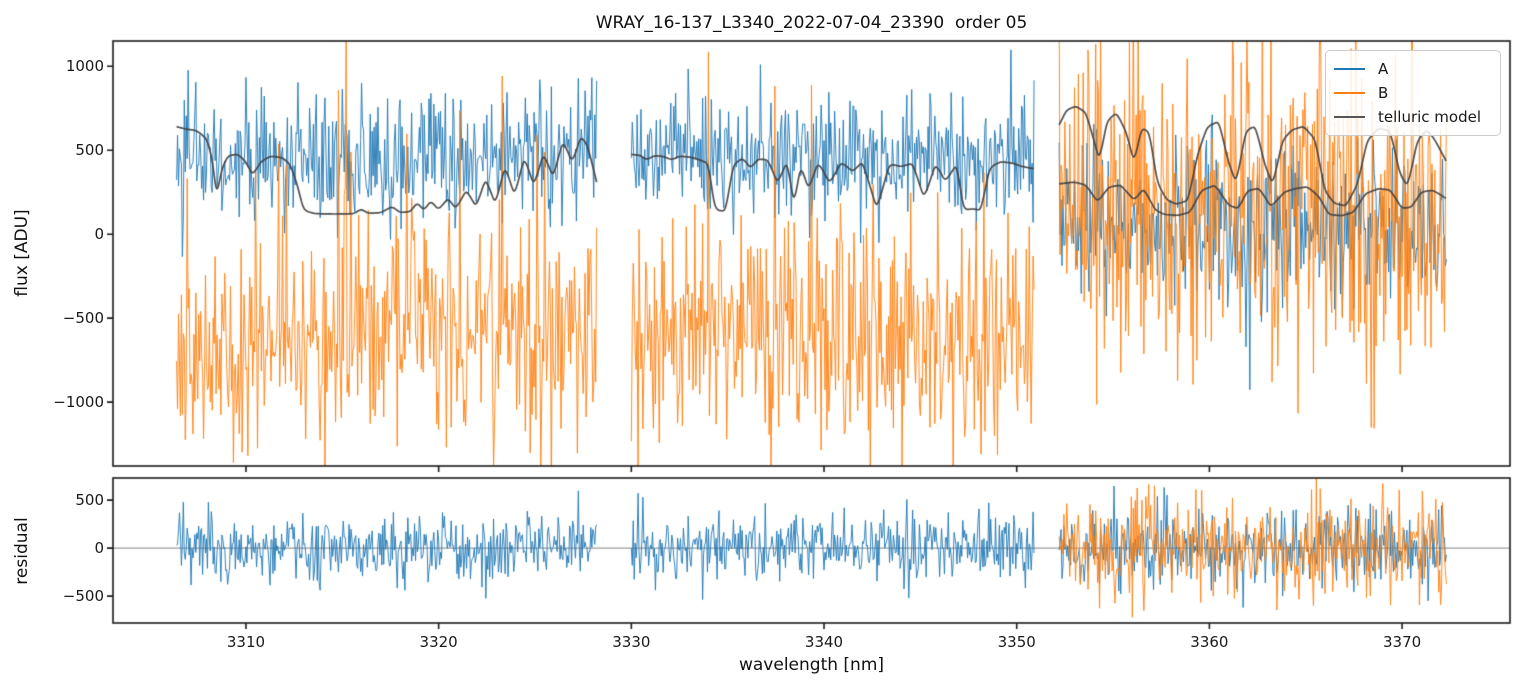 Image resolution: width=1523 pixels, height=696 pixels. Describe the element at coordinates (99, 548) in the screenshot. I see `residual-y-tick-label: 0` at that location.